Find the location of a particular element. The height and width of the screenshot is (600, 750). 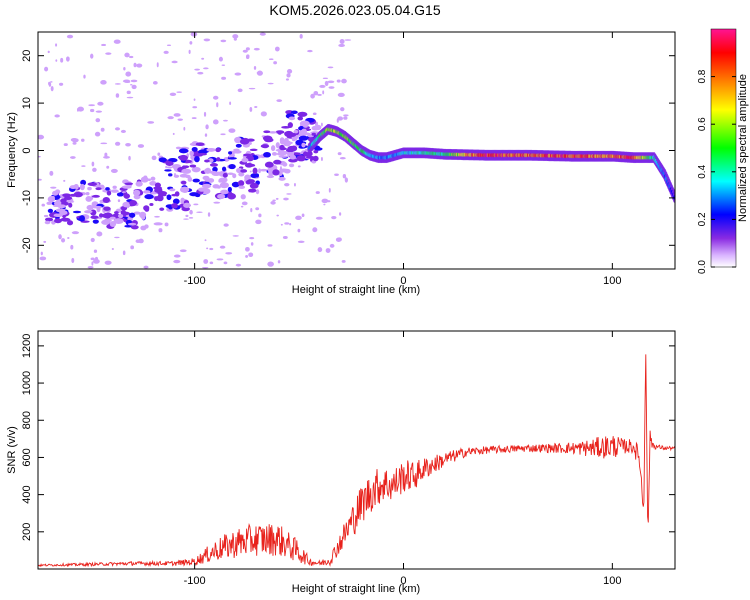

snr-y-tick-label: 200 is located at coordinates (27, 532).